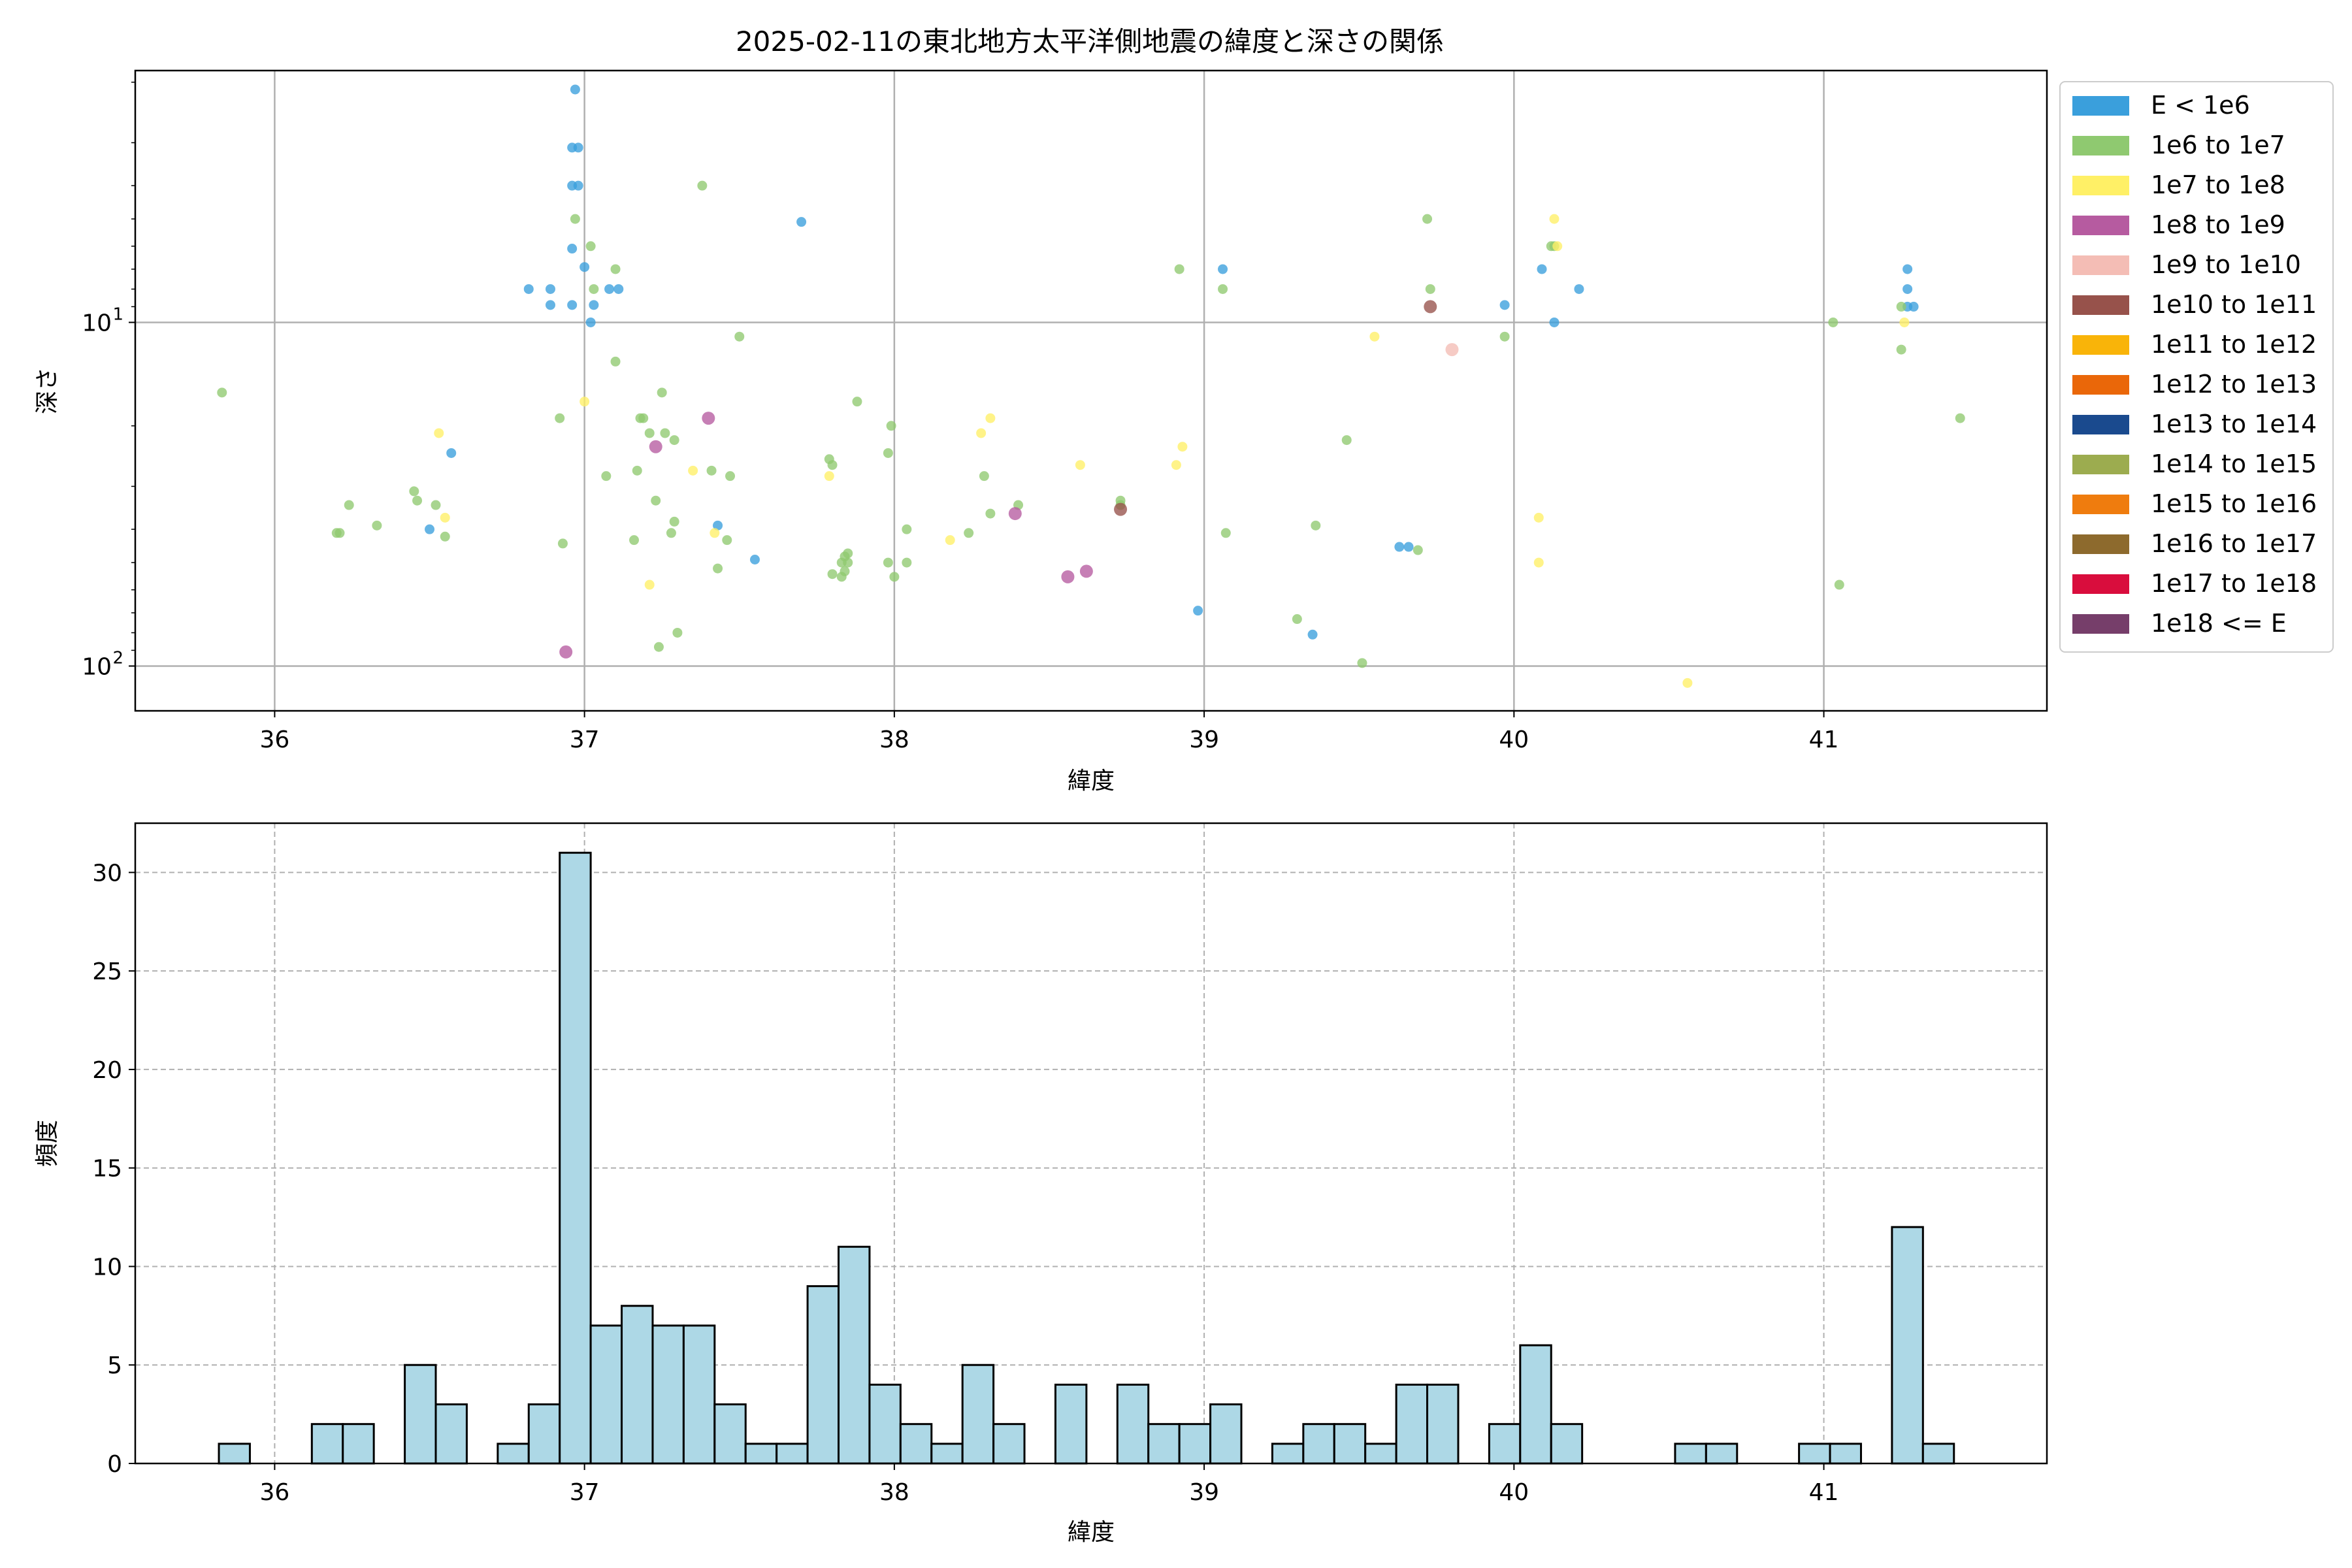  Describe the element at coordinates (1204, 740) in the screenshot. I see `scatter-x-tick-label: 39` at that location.